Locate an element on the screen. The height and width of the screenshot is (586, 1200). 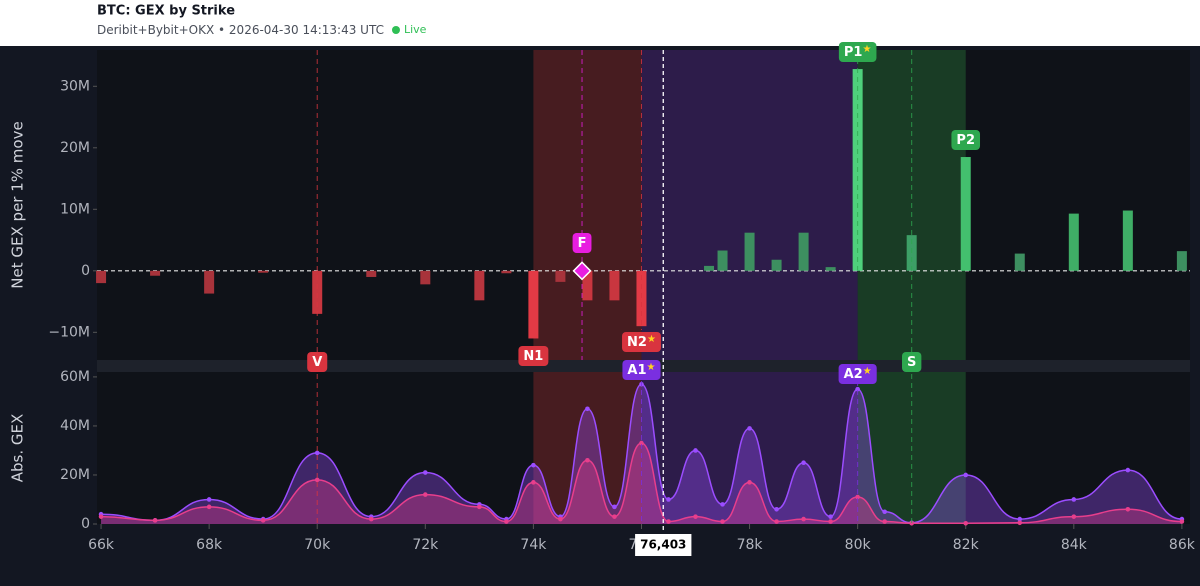
marker-label: A2★ is located at coordinates (858, 374).